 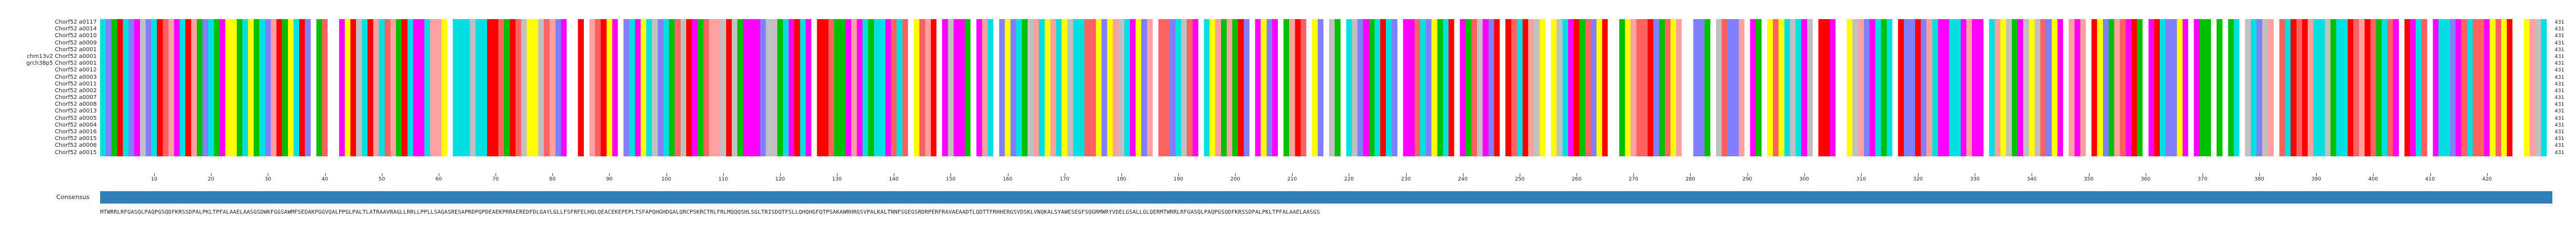 What do you see at coordinates (552, 179) in the screenshot?
I see `ruler-tick-label: 80` at bounding box center [552, 179].